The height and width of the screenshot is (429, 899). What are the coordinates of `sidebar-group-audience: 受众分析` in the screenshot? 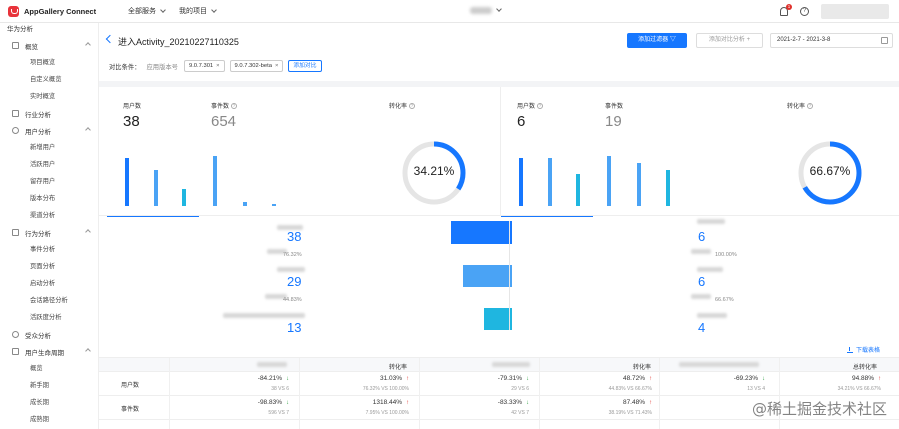 It's located at (49, 334).